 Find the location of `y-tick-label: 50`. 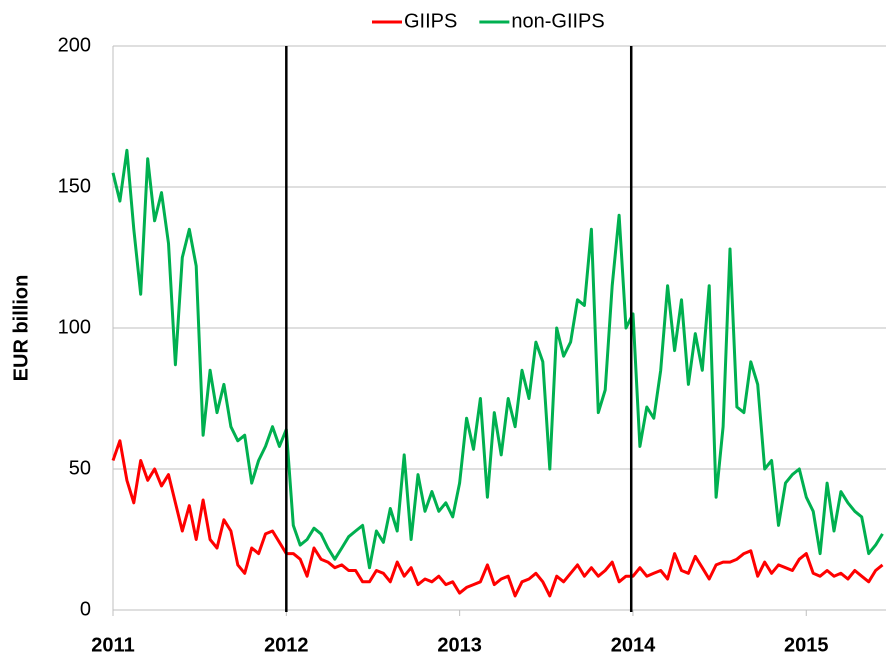

y-tick-label: 50 is located at coordinates (80, 468).